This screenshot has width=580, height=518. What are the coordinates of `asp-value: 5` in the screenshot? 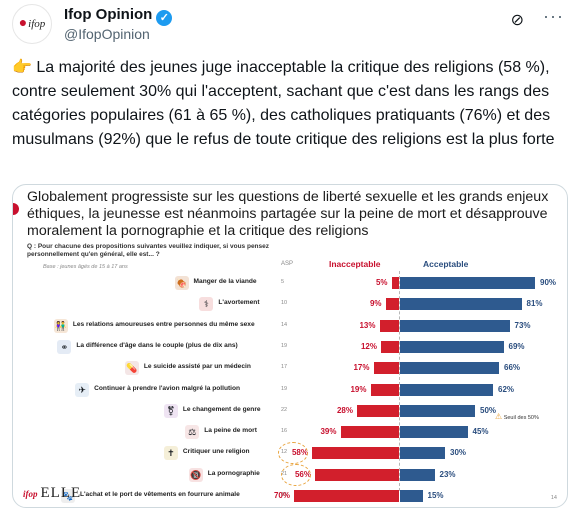 It's located at (283, 282).